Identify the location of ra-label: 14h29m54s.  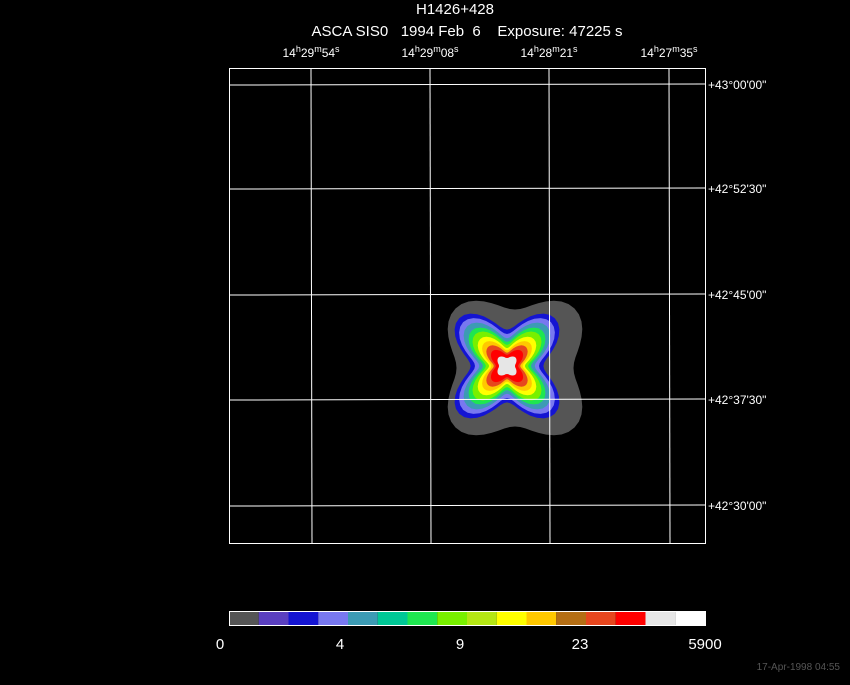
(311, 52).